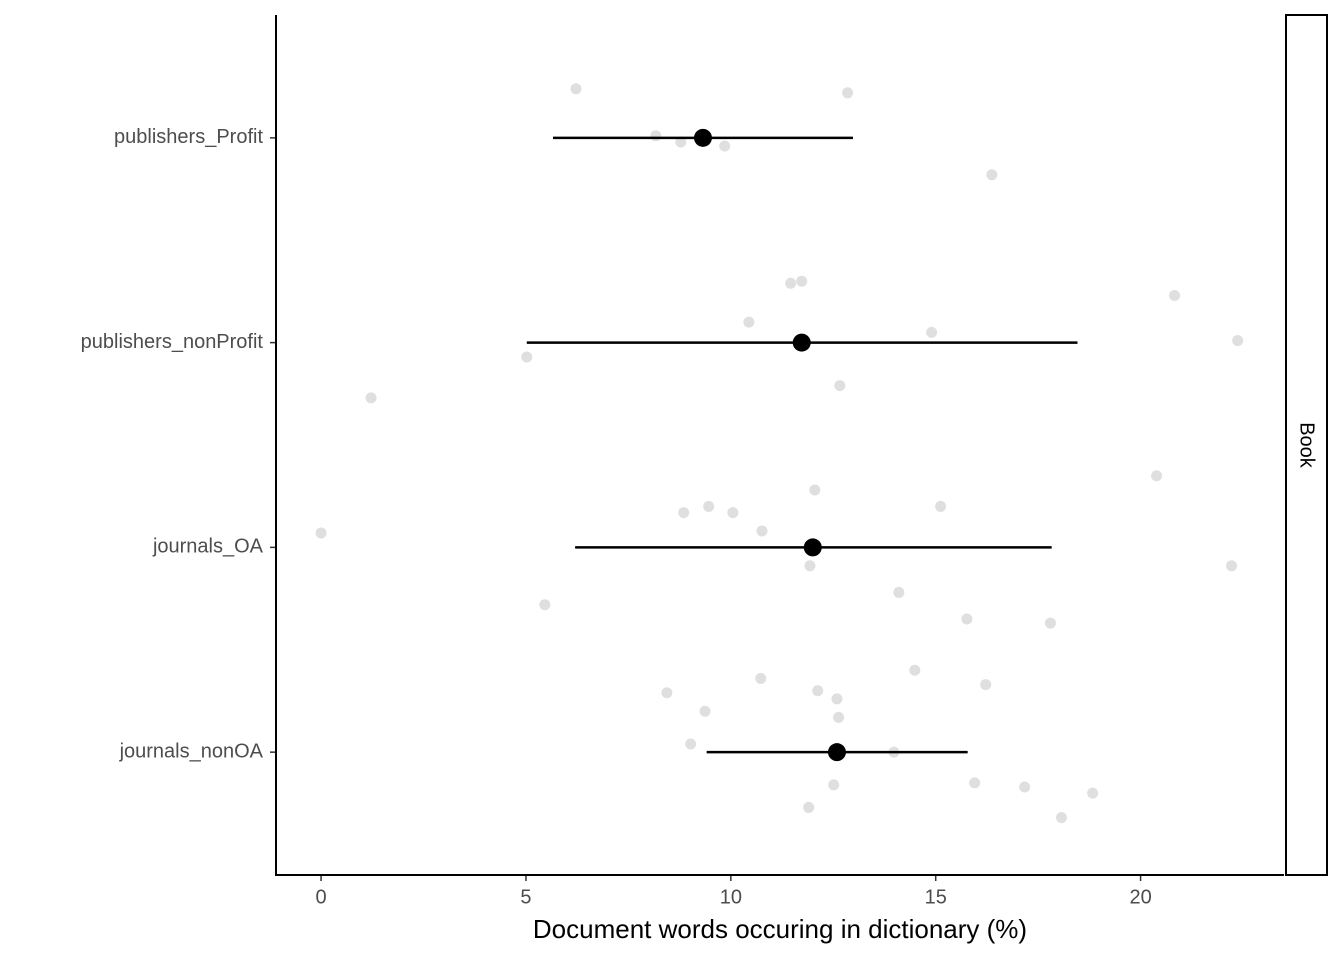 This screenshot has width=1344, height=960. I want to click on x-tick-label: 0, so click(321, 897).